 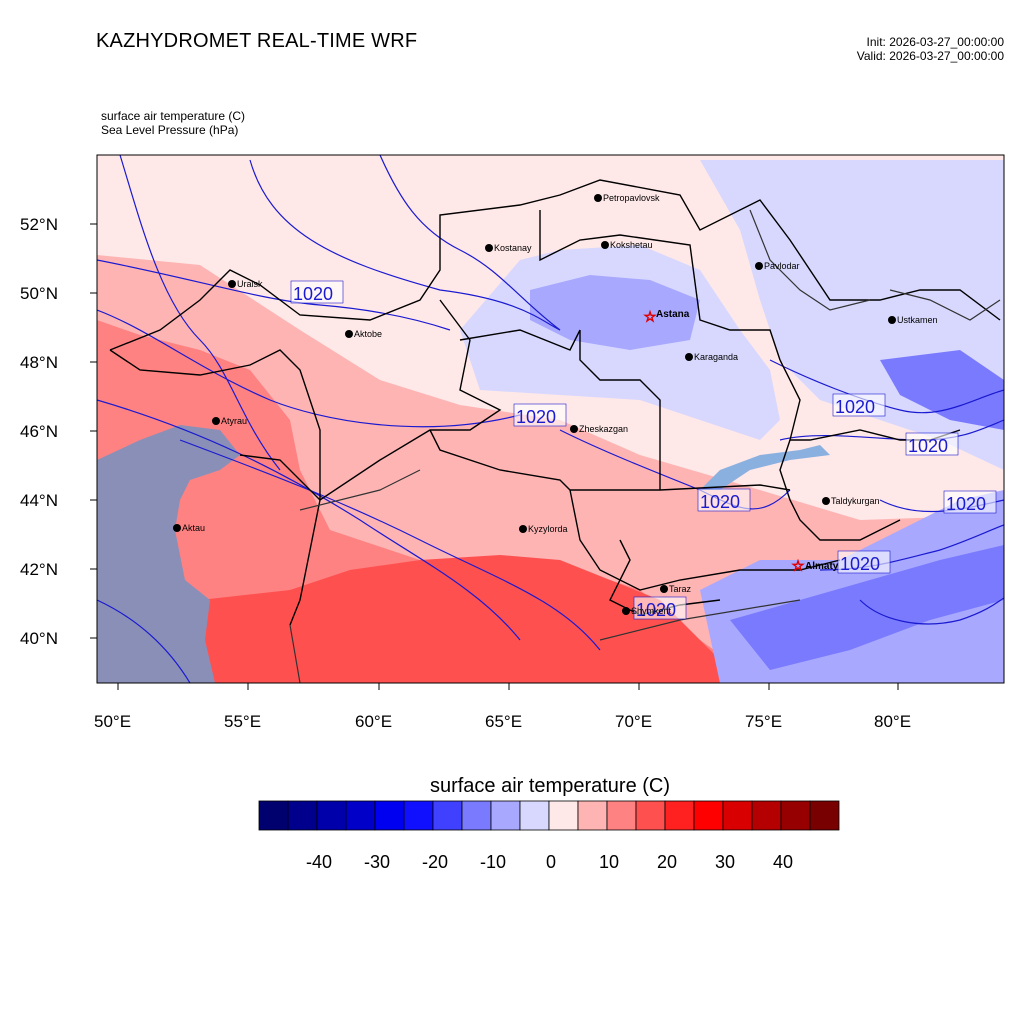 What do you see at coordinates (242, 721) in the screenshot?
I see `lon-label-55: 55°E` at bounding box center [242, 721].